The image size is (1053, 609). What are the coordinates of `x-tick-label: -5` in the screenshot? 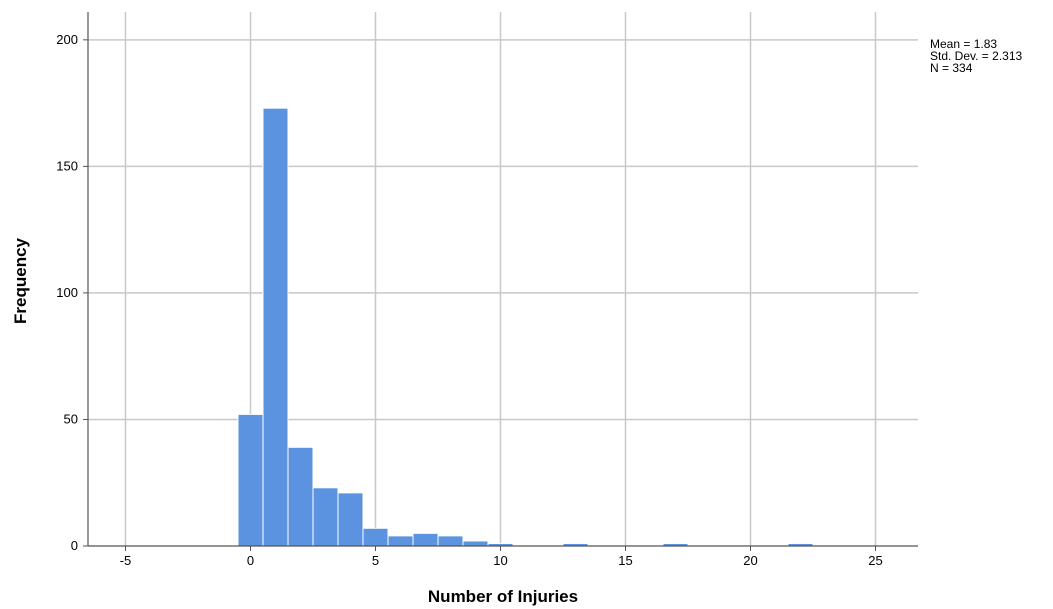 It's located at (126, 560).